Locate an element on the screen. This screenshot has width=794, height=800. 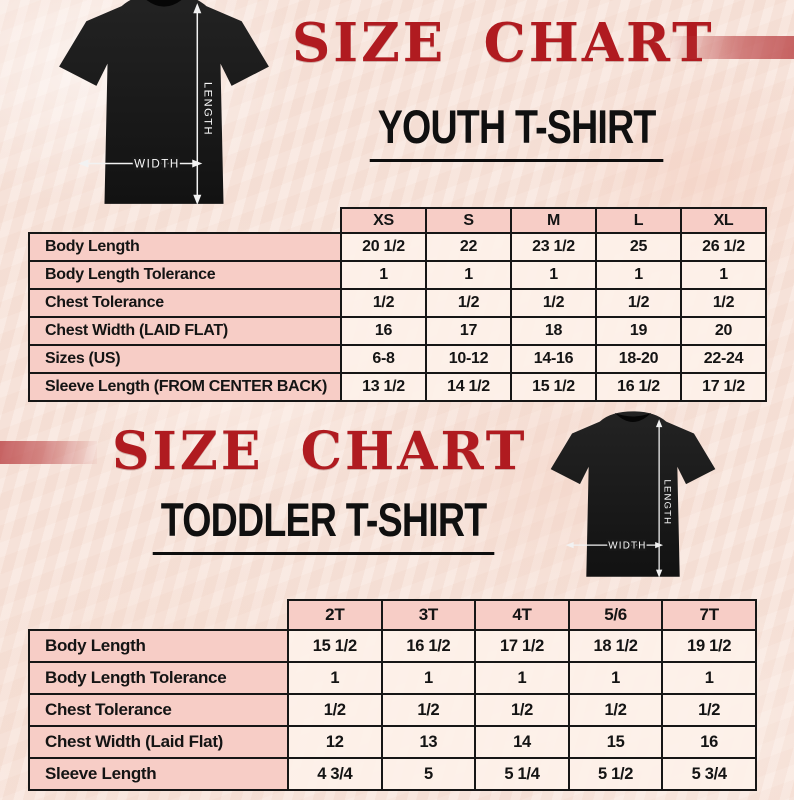
value-cell: 20 is located at coordinates (723, 331).